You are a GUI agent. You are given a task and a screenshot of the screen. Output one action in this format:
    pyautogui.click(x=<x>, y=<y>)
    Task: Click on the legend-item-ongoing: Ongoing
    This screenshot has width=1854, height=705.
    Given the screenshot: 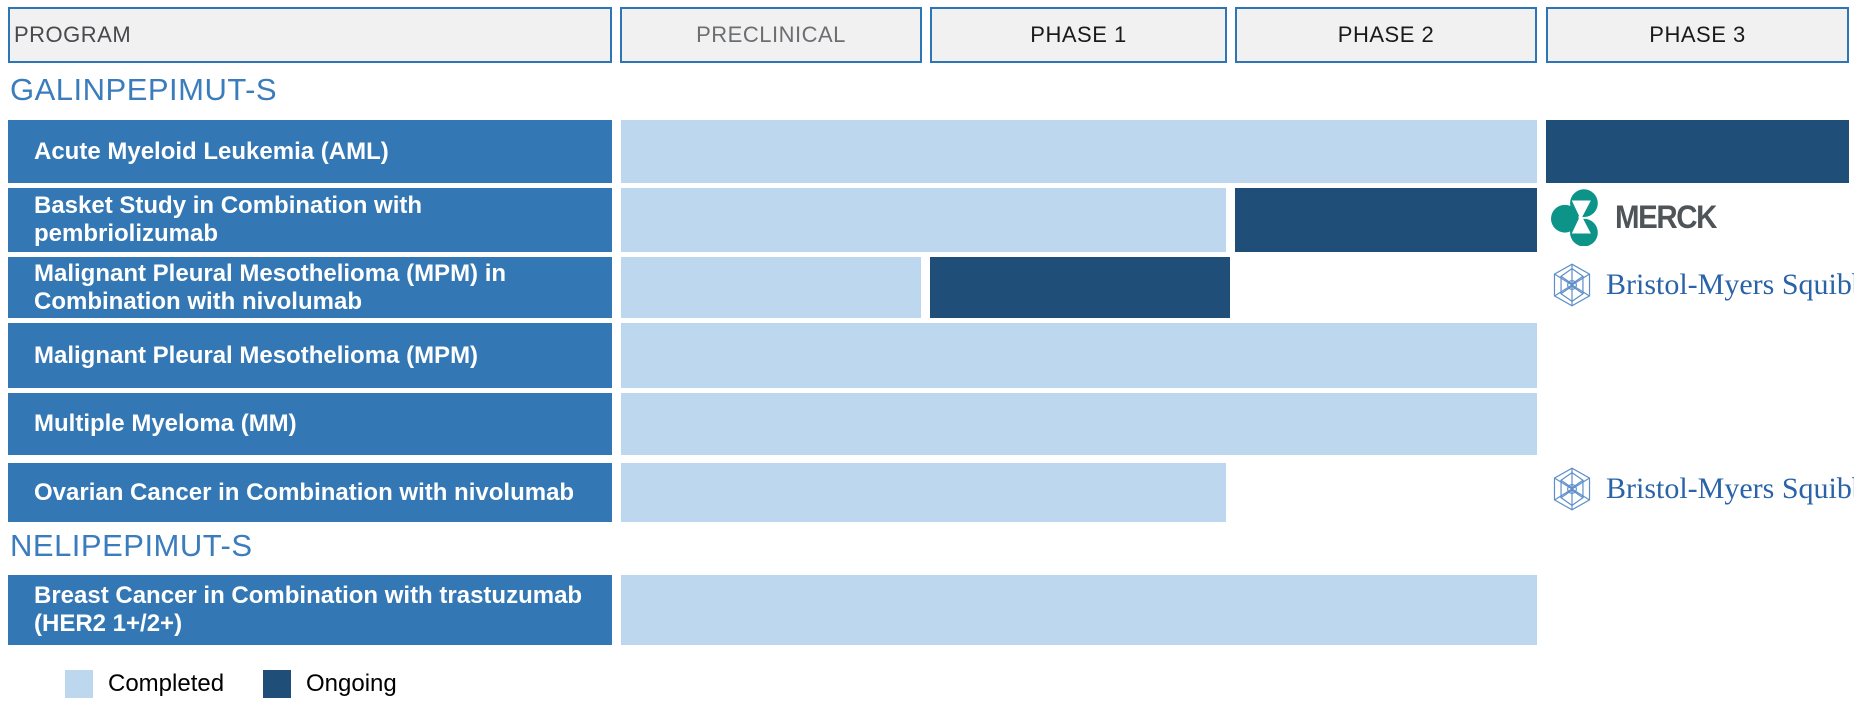 What is the action you would take?
    pyautogui.click(x=330, y=684)
    